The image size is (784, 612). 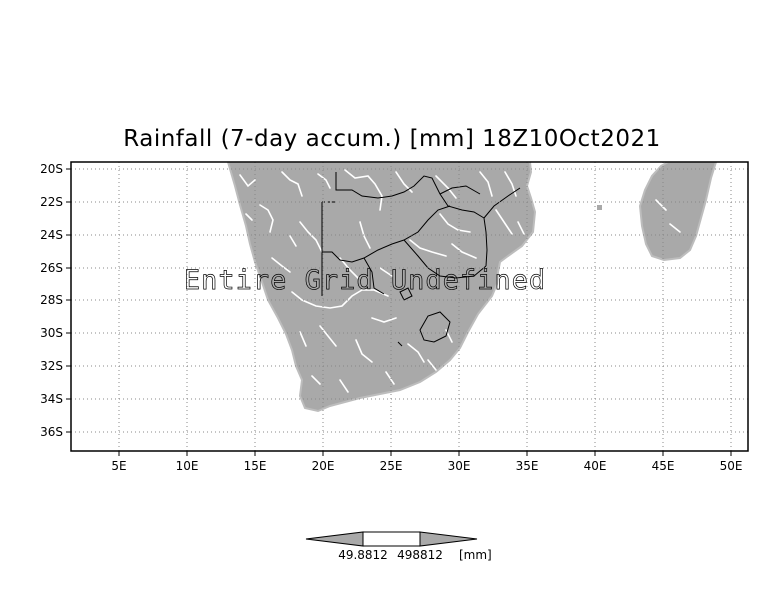 I want to click on lon-label-30e: 30E, so click(x=459, y=466).